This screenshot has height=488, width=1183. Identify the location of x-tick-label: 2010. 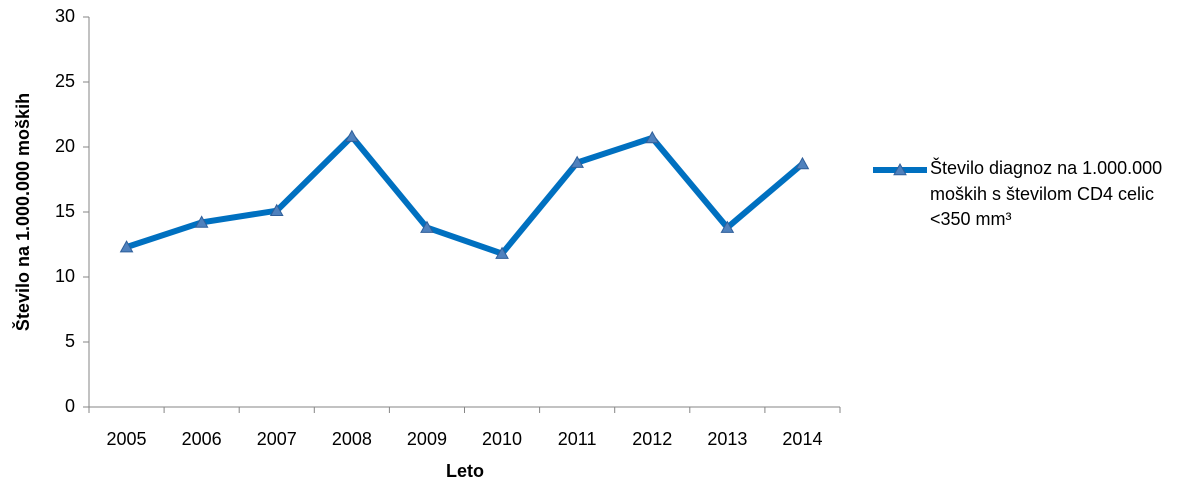
(502, 439).